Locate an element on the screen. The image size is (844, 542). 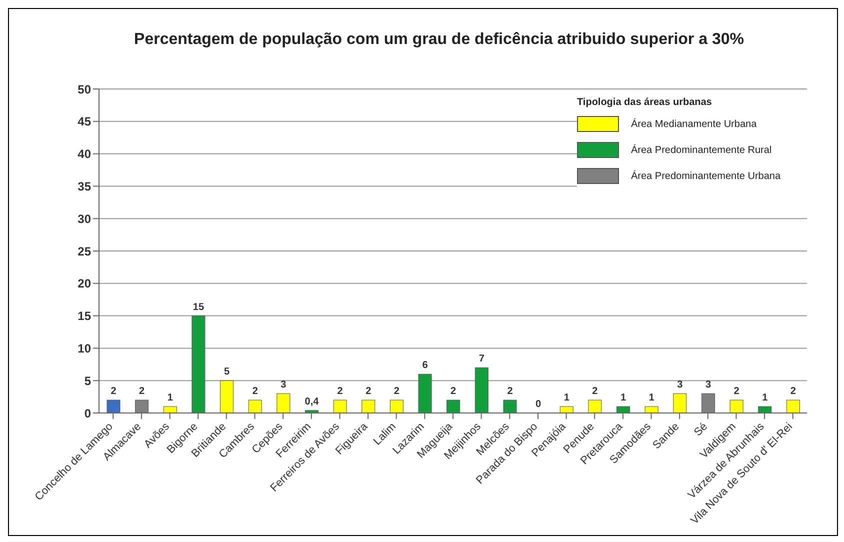
legend-title: Tipologia das áreas urbanas is located at coordinates (645, 102).